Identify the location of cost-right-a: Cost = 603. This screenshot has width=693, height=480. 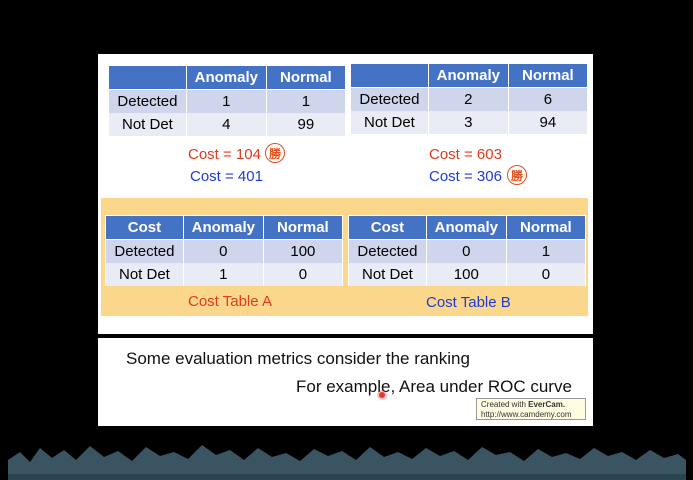
(465, 154).